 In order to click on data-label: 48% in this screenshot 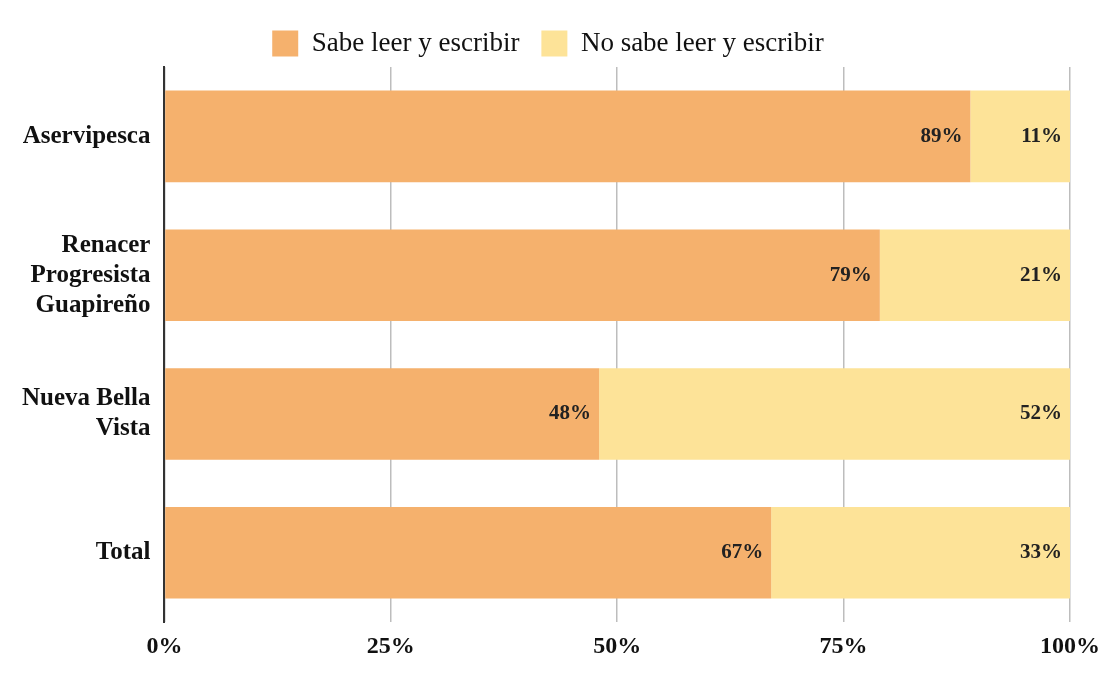, I will do `click(570, 412)`.